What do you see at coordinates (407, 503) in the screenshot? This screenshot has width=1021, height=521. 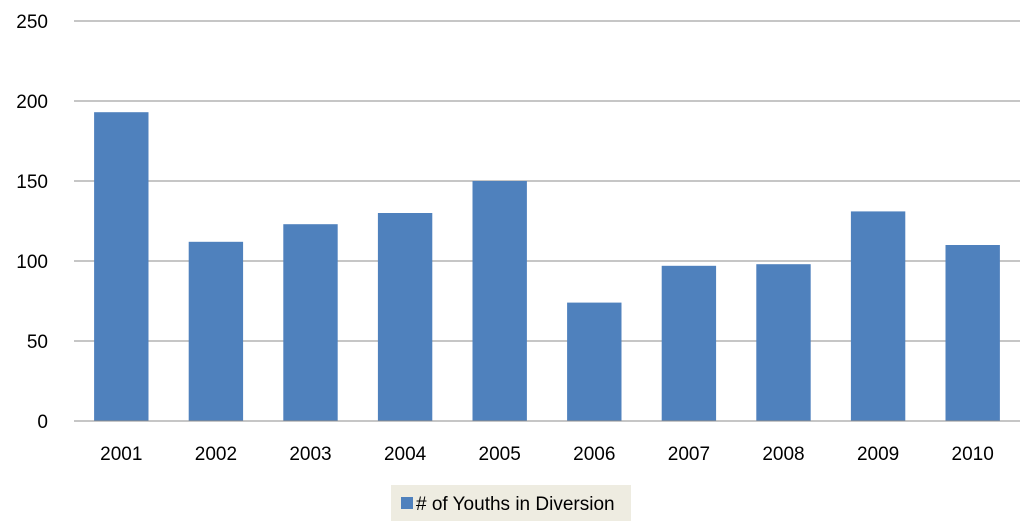 I see `legend-swatch` at bounding box center [407, 503].